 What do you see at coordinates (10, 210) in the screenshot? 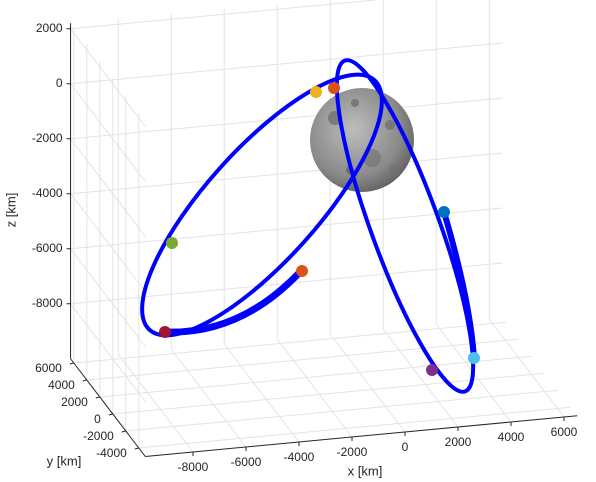
I see `z-axis-label: z [km]` at bounding box center [10, 210].